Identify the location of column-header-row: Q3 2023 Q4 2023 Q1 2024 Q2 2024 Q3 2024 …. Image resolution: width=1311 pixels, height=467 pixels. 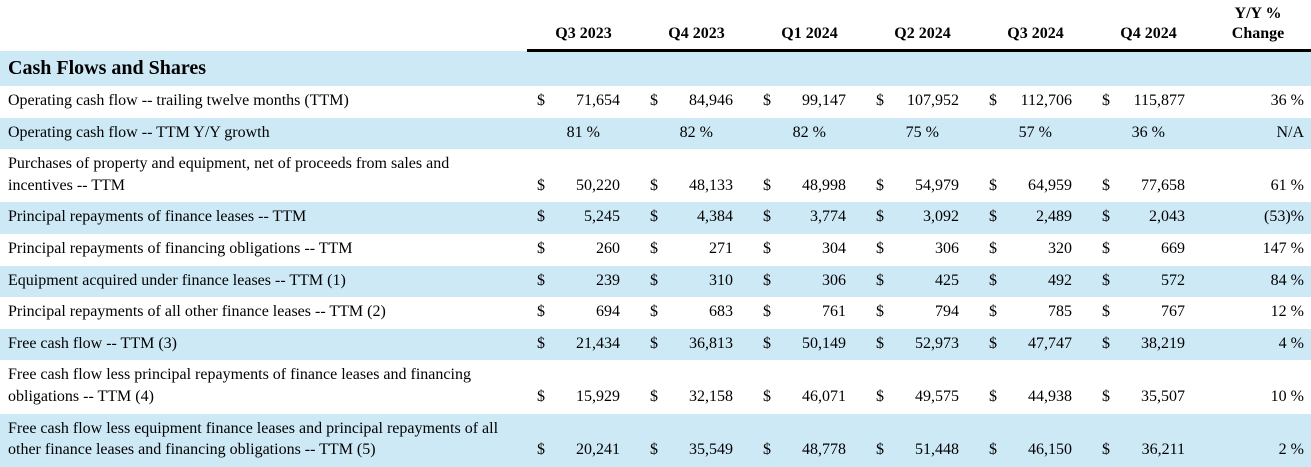
(655, 26).